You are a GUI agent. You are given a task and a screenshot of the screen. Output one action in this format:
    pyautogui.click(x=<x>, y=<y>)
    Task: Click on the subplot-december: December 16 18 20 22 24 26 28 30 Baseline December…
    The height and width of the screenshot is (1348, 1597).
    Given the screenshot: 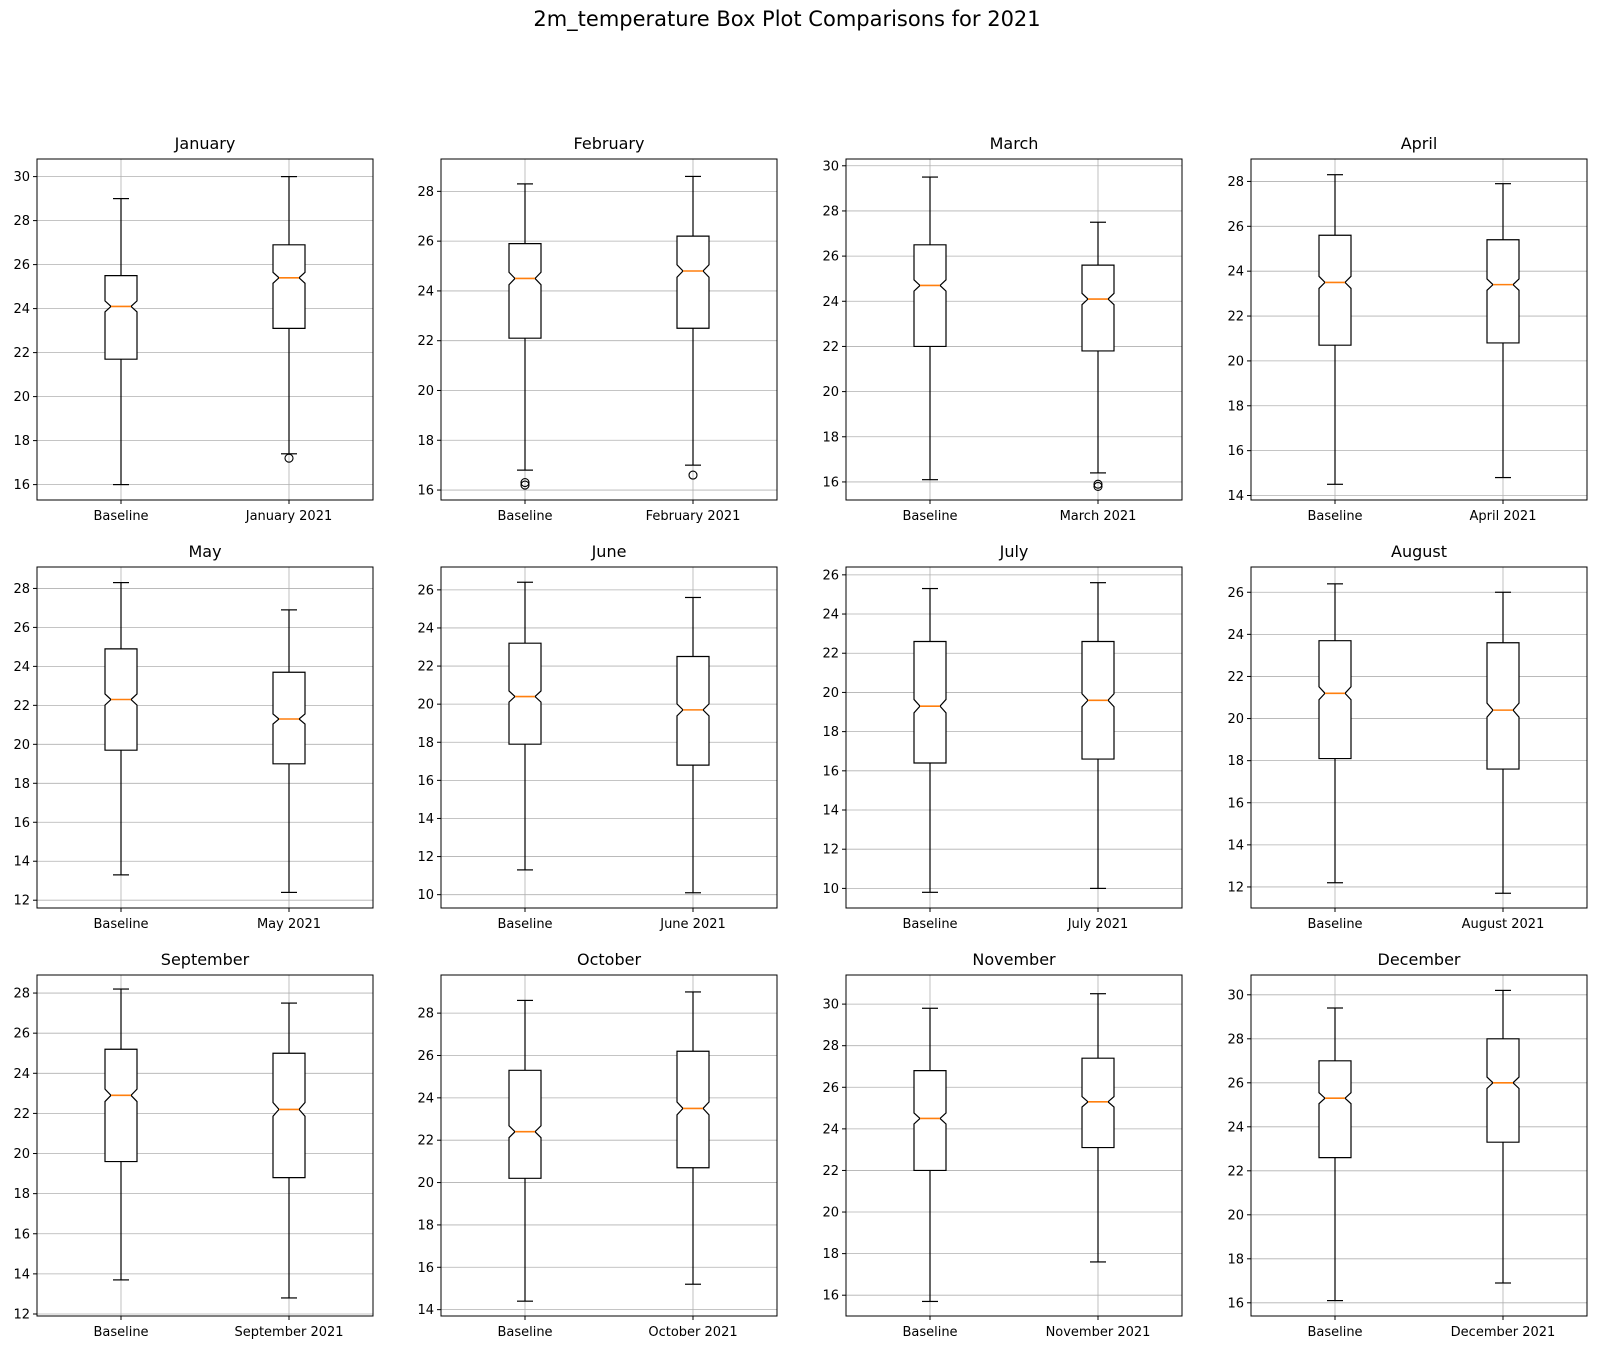 What is the action you would take?
    pyautogui.click(x=1407, y=1145)
    